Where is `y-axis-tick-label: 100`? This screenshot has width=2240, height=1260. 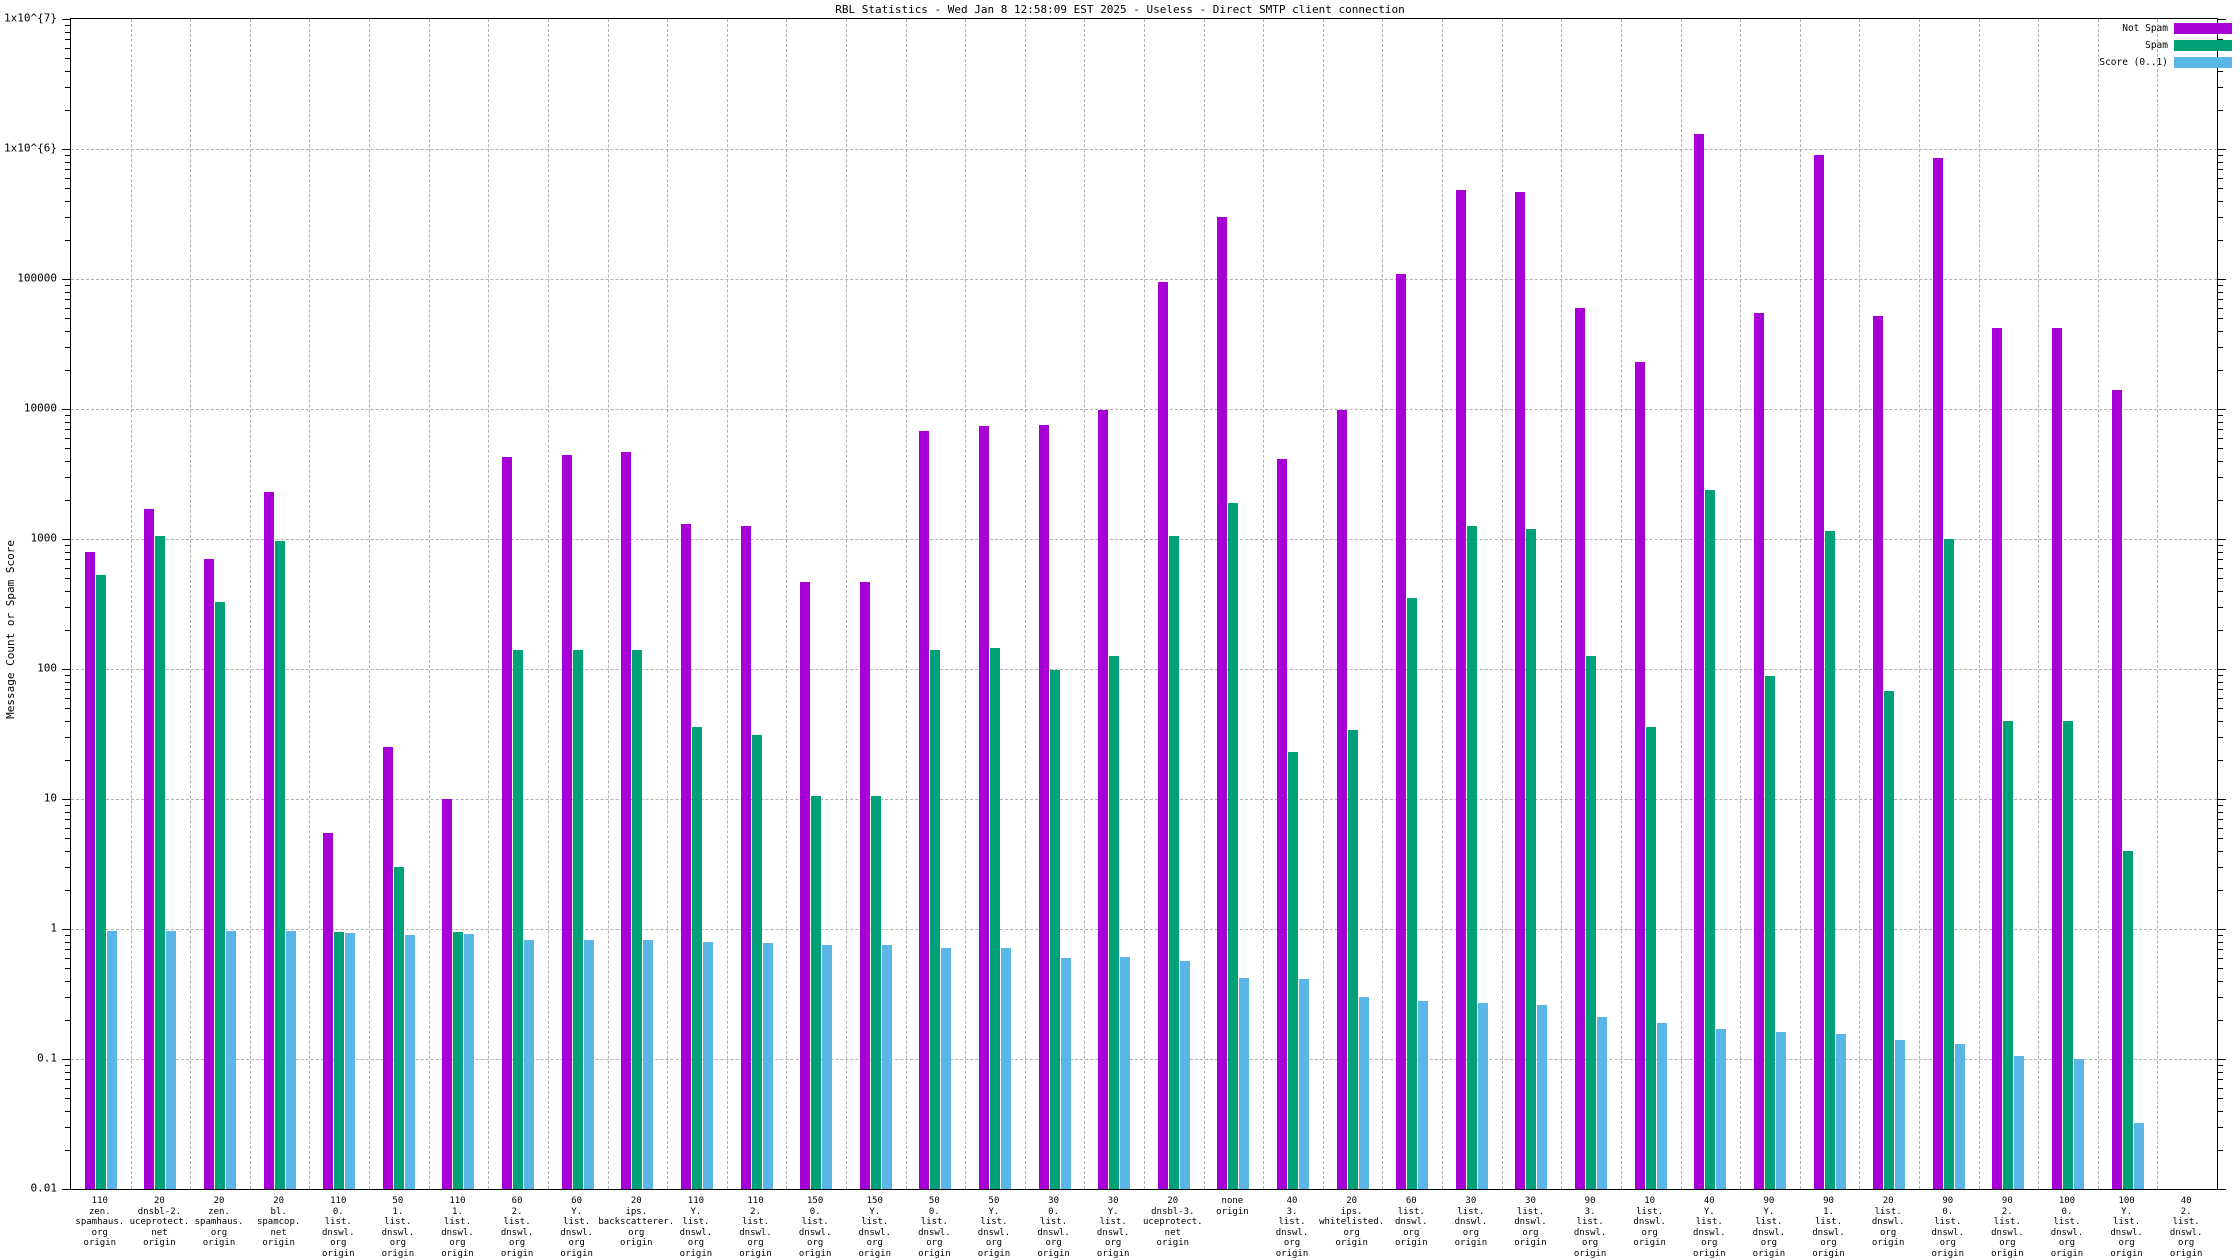 y-axis-tick-label: 100 is located at coordinates (47, 668).